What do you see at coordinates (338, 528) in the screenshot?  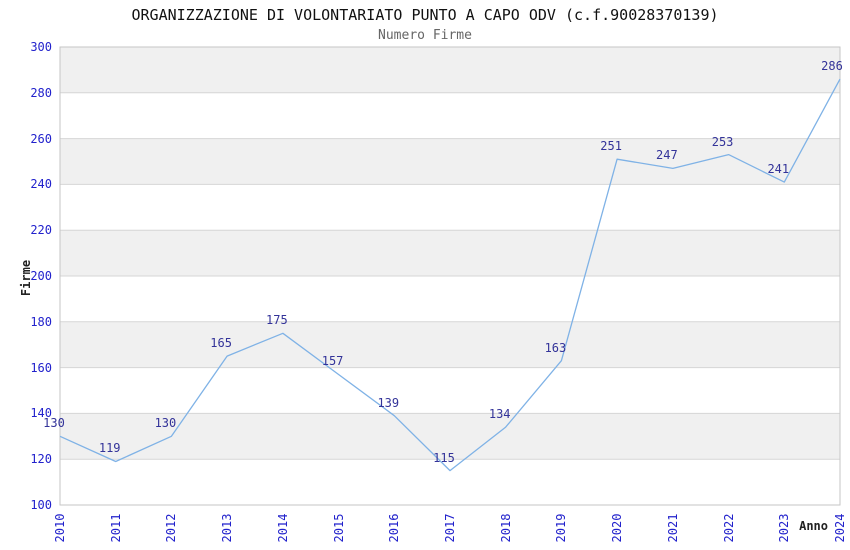 I see `x-tick-label: 2015` at bounding box center [338, 528].